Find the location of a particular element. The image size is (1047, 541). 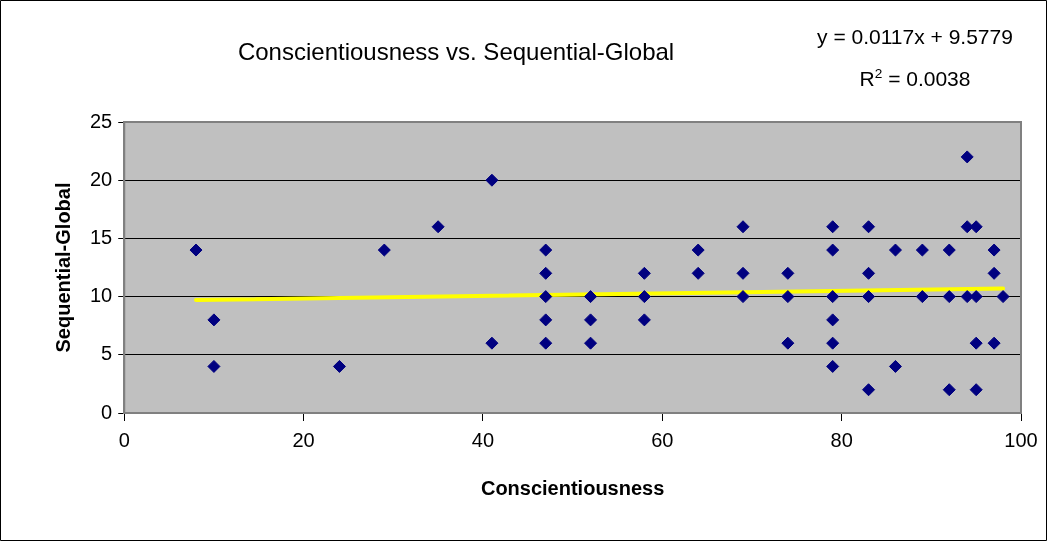

y-tick-label: 5 is located at coordinates (107, 353).